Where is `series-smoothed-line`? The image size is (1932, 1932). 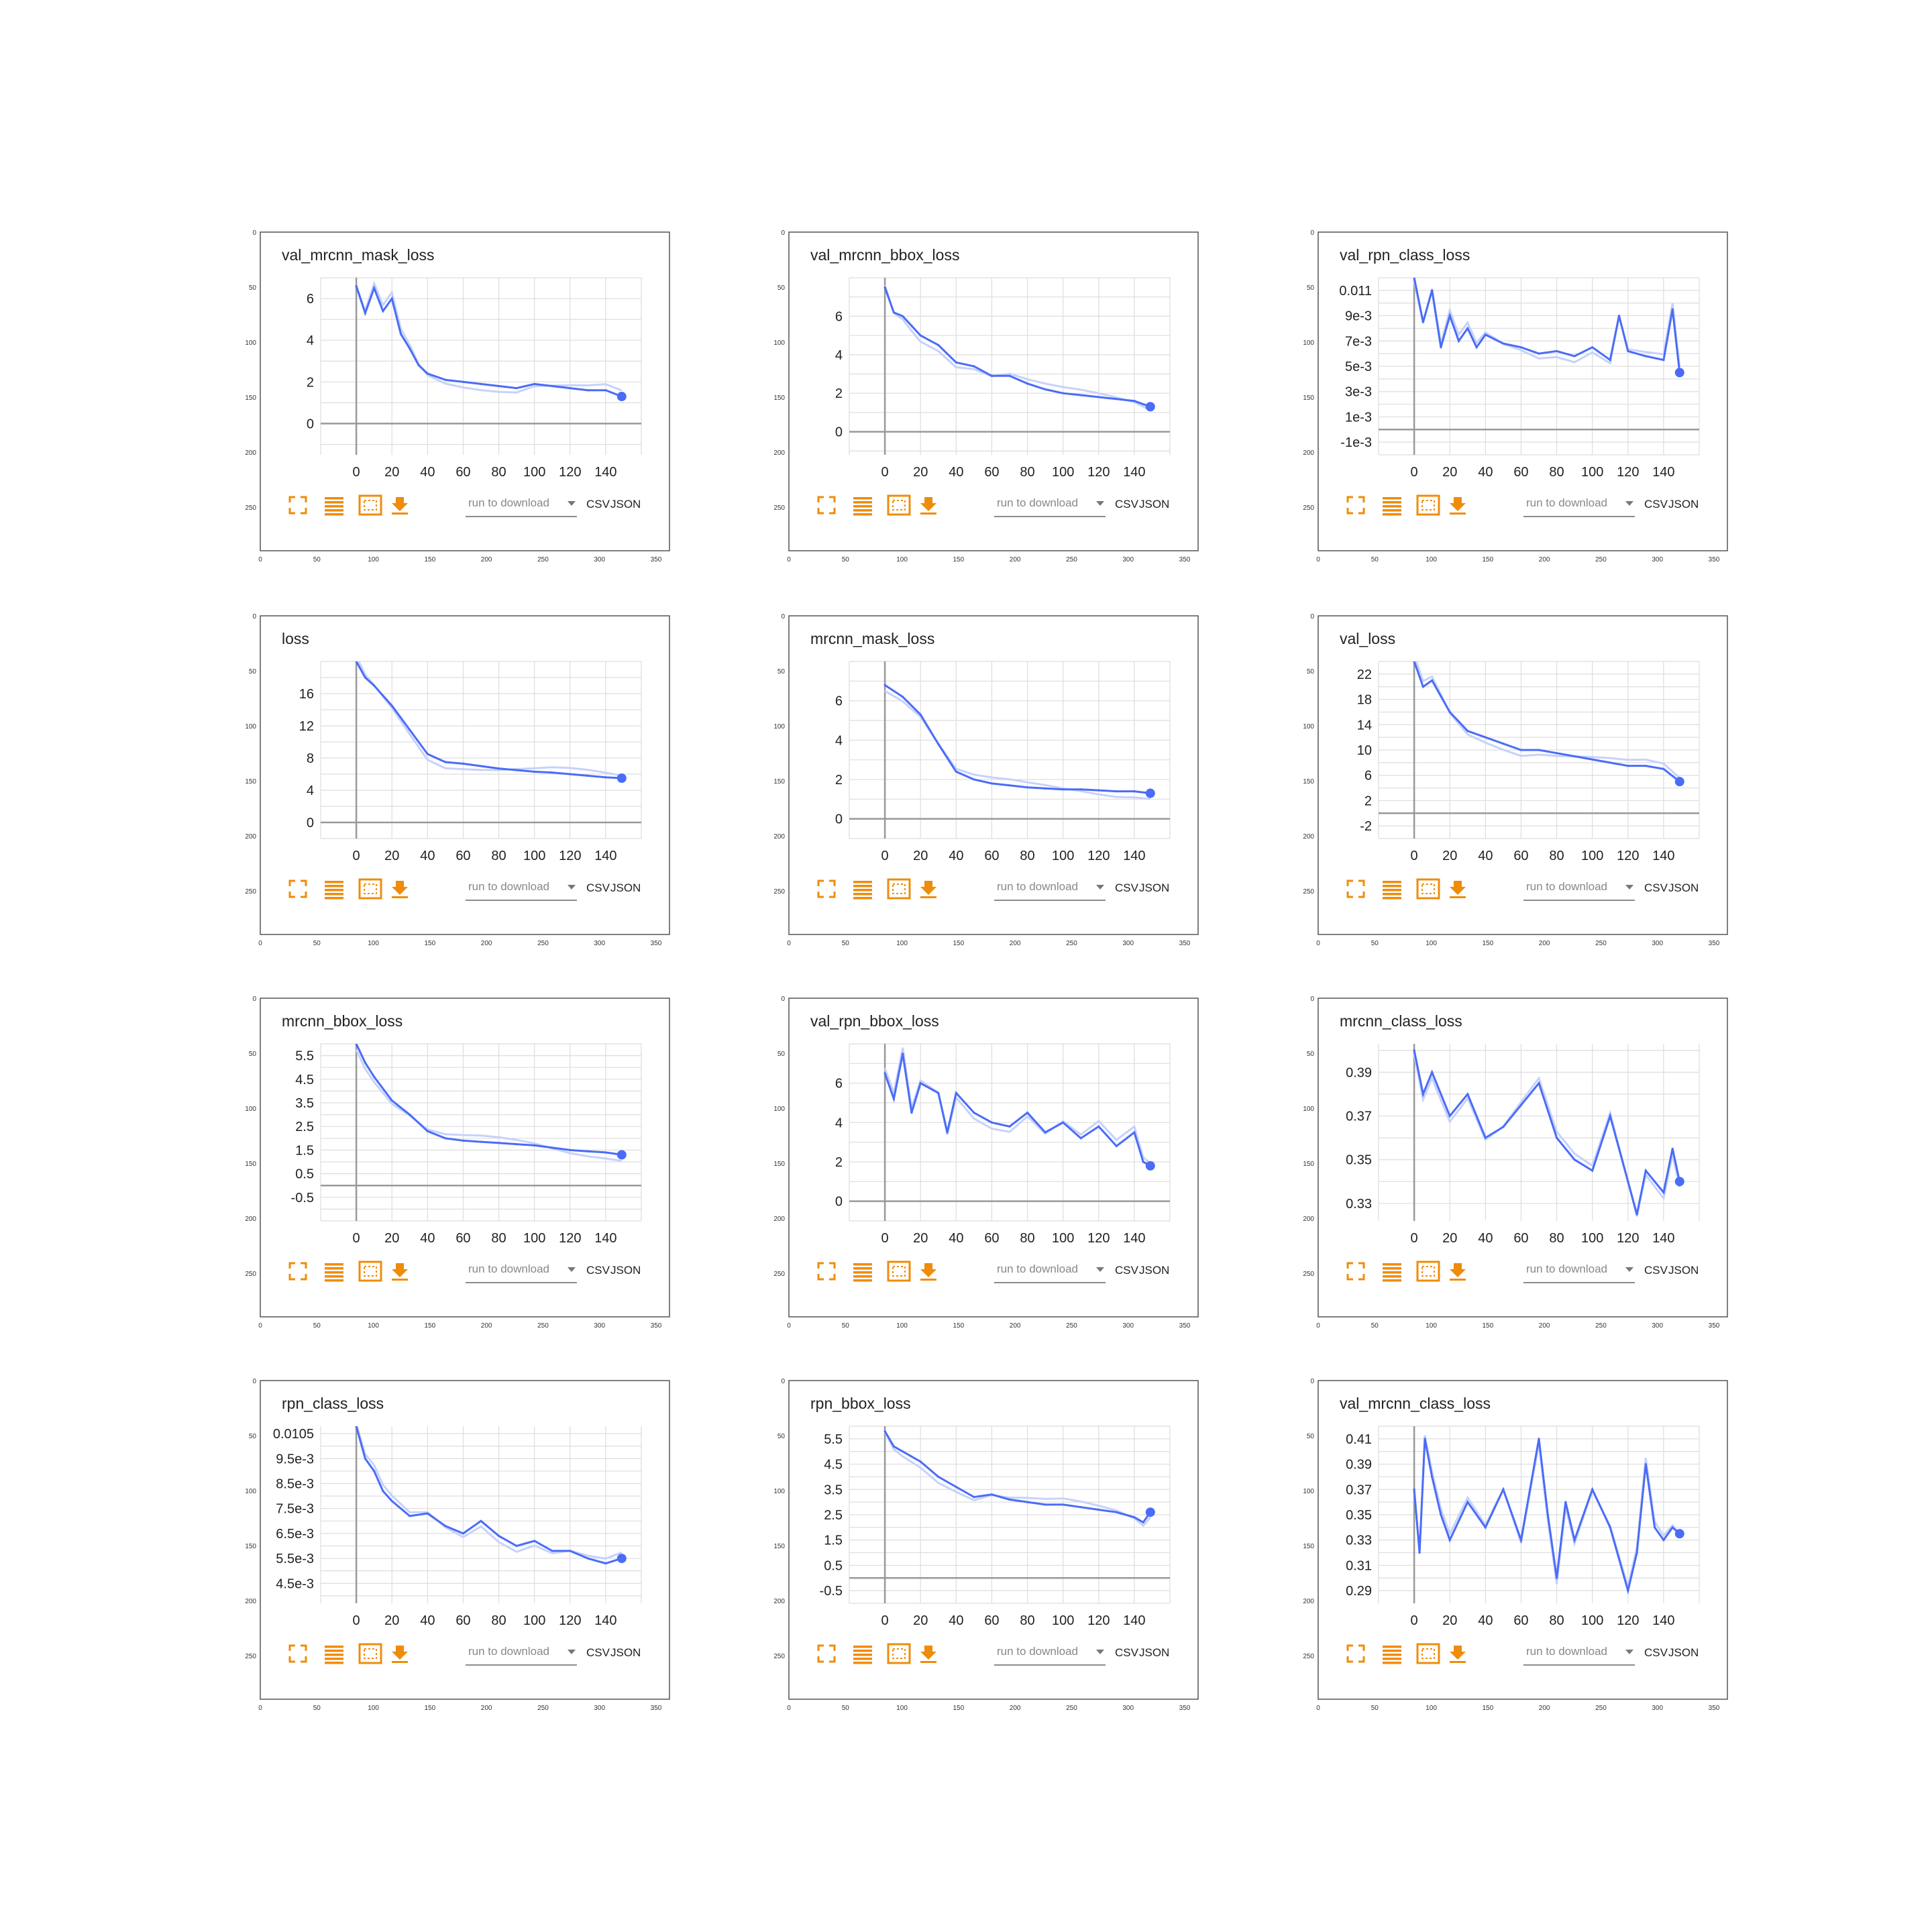
series-smoothed-line is located at coordinates (1017, 347).